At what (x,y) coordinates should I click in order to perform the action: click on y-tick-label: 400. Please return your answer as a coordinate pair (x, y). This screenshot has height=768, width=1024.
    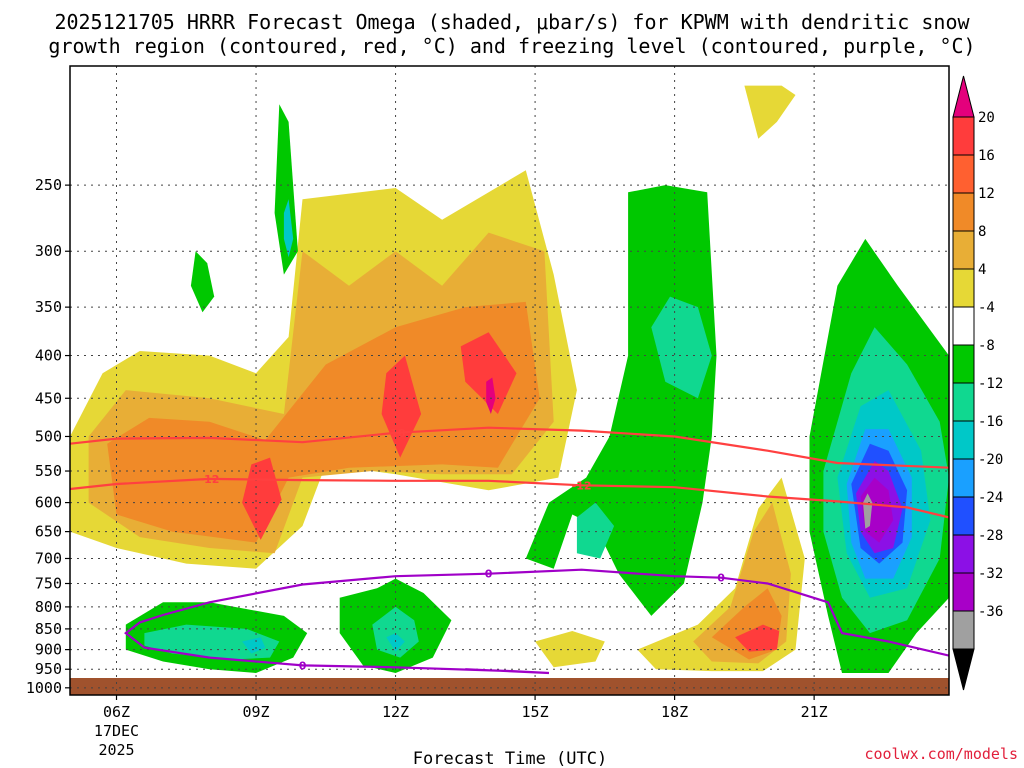
    Looking at the image, I should click on (48, 356).